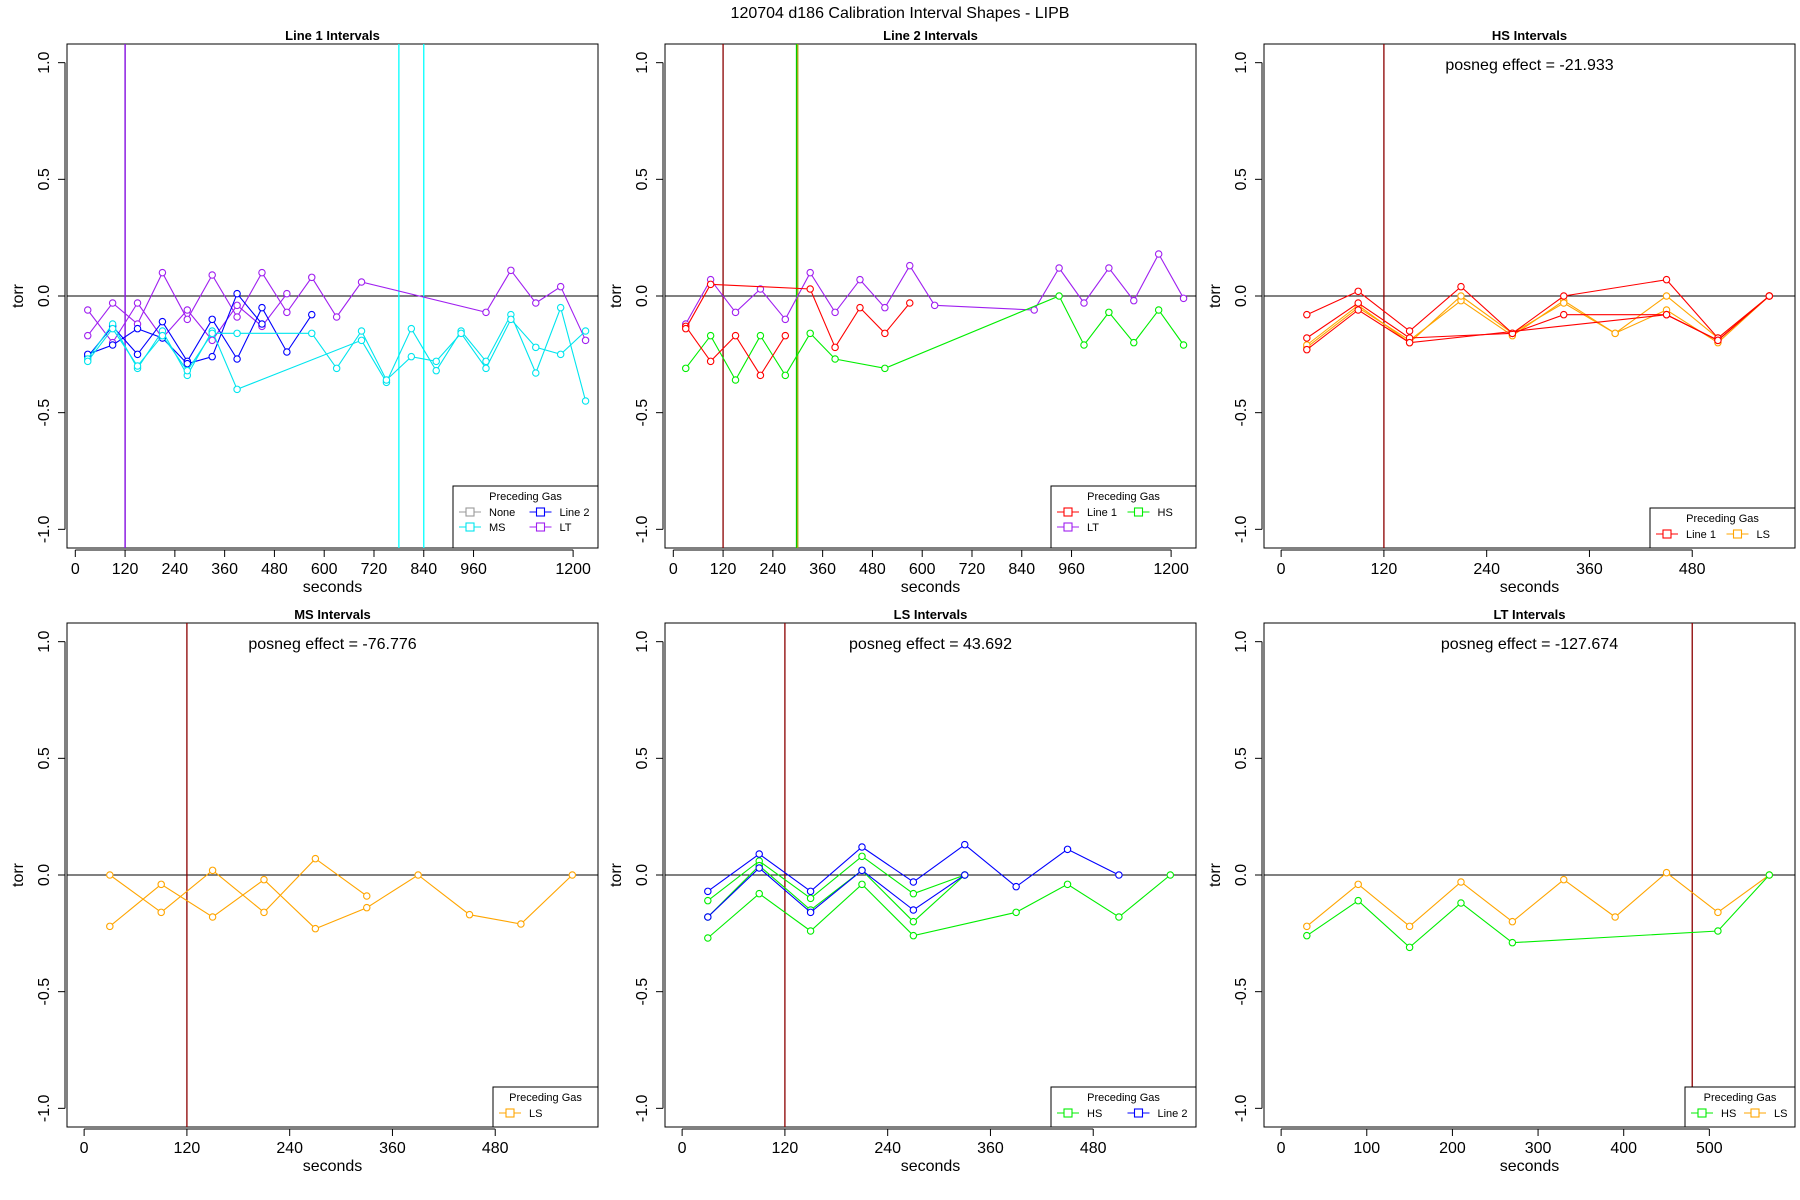 The width and height of the screenshot is (1800, 1200). What do you see at coordinates (939, 906) in the screenshot?
I see `series-hs` at bounding box center [939, 906].